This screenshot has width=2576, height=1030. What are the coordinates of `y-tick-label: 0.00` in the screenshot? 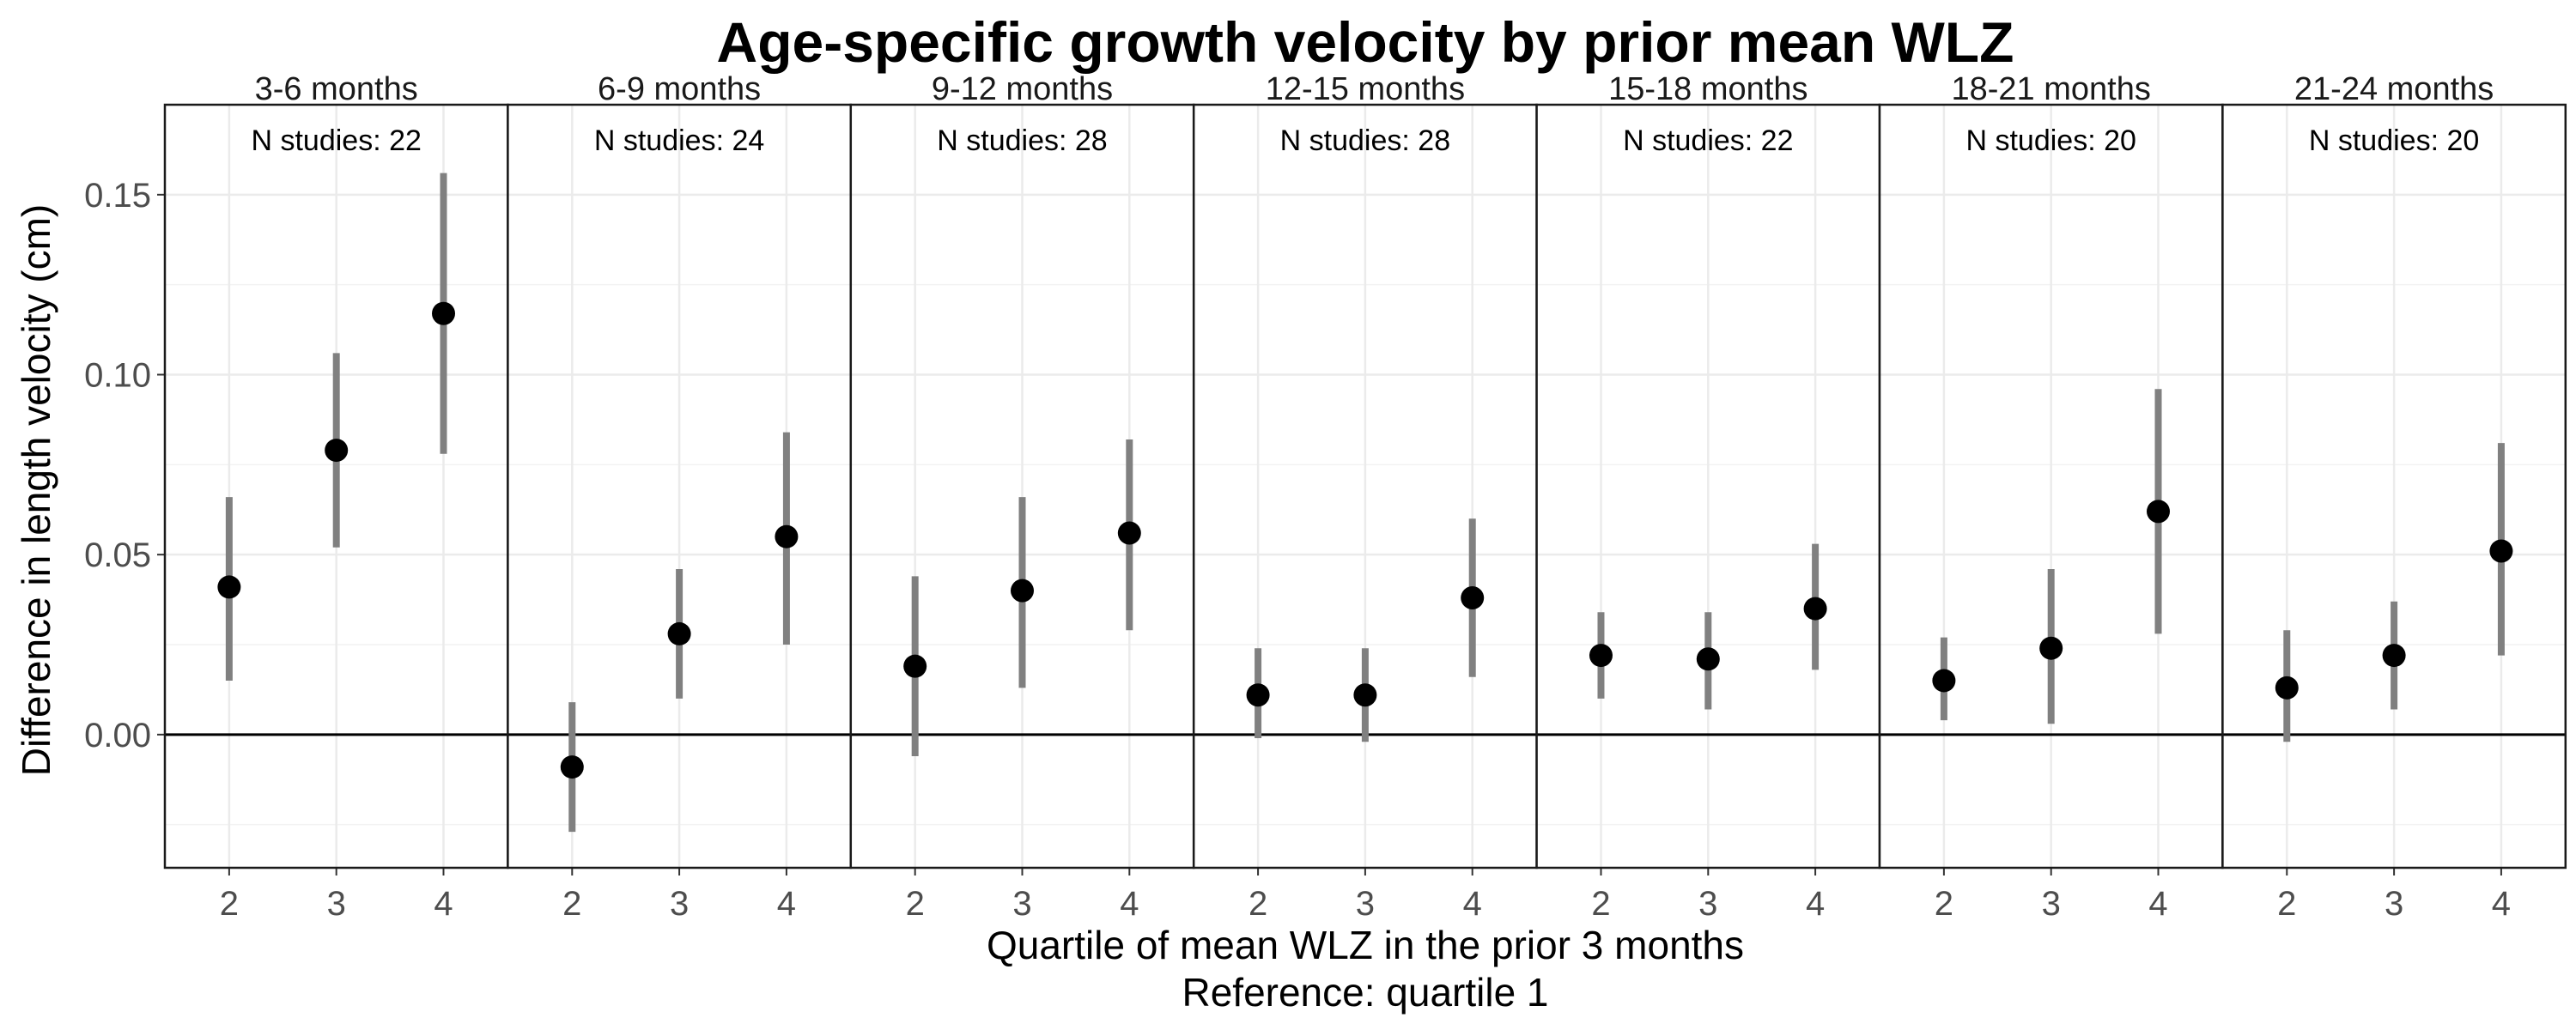 It's located at (117, 735).